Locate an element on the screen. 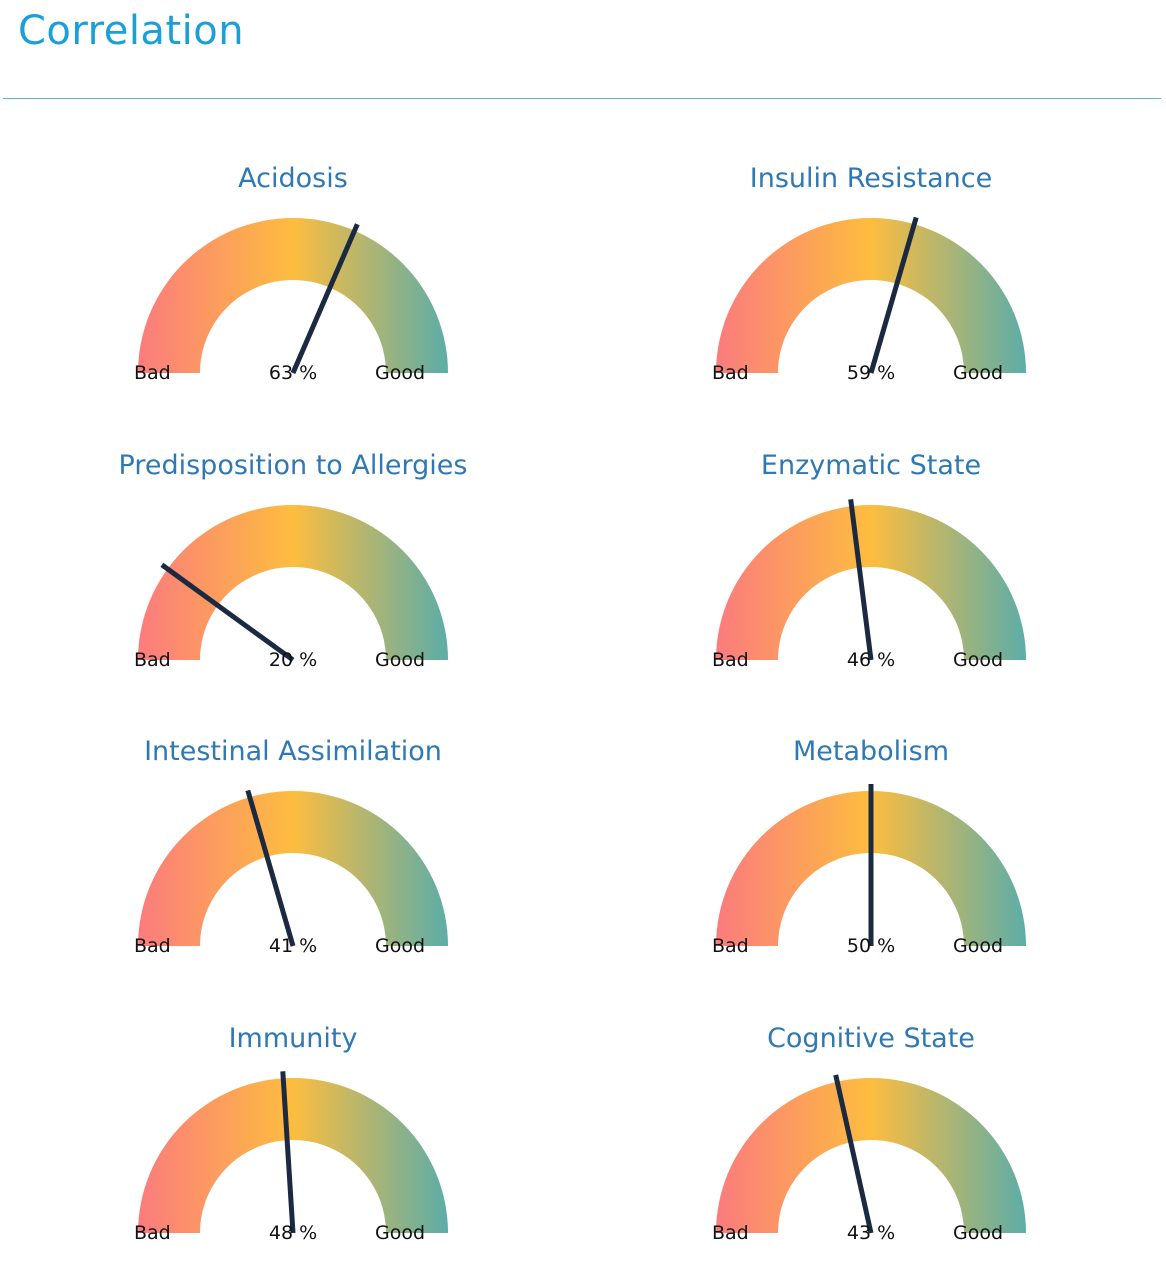  gauge-card: Intestinal Assimilation Bad 41 % Good is located at coordinates (293, 861).